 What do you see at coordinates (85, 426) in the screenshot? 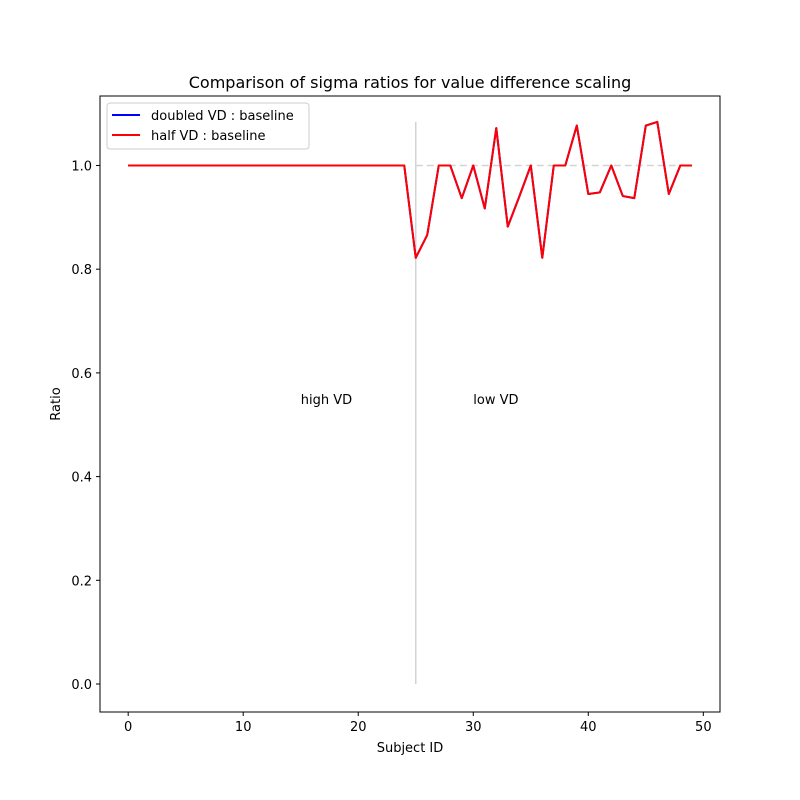
I see `y-axis: 0.0 0.2 0.4 0.6 0.8 1.0` at bounding box center [85, 426].